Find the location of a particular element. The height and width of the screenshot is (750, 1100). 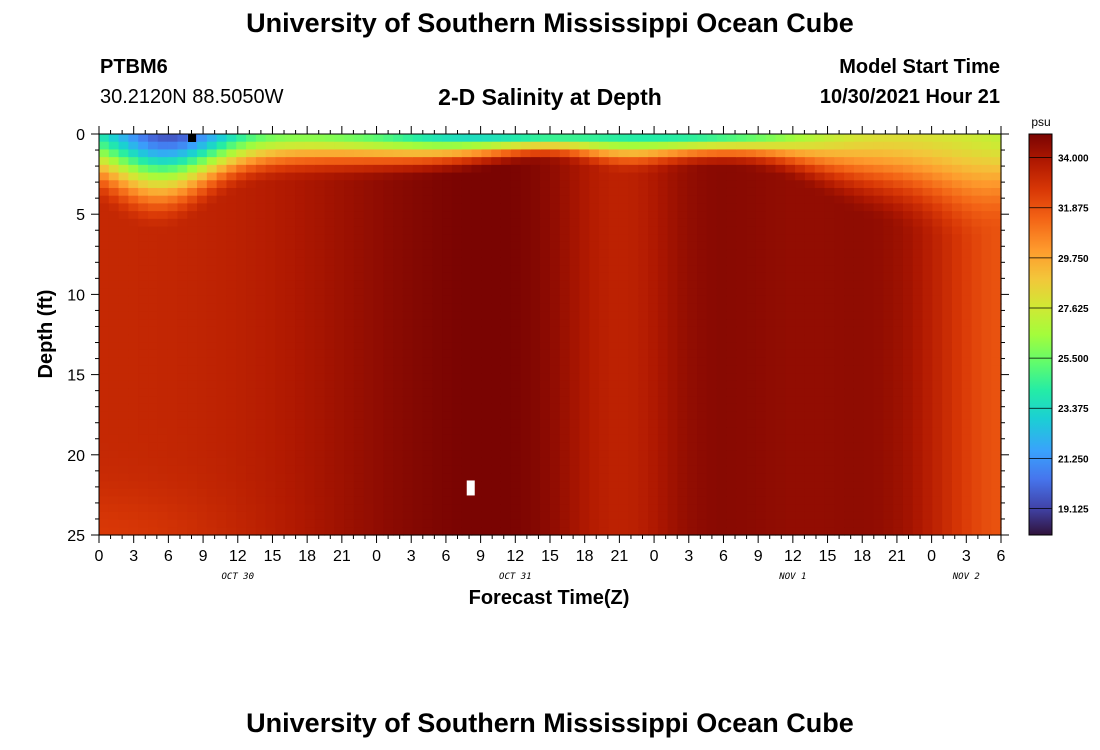

x-tick-label: 15 is located at coordinates (273, 556).